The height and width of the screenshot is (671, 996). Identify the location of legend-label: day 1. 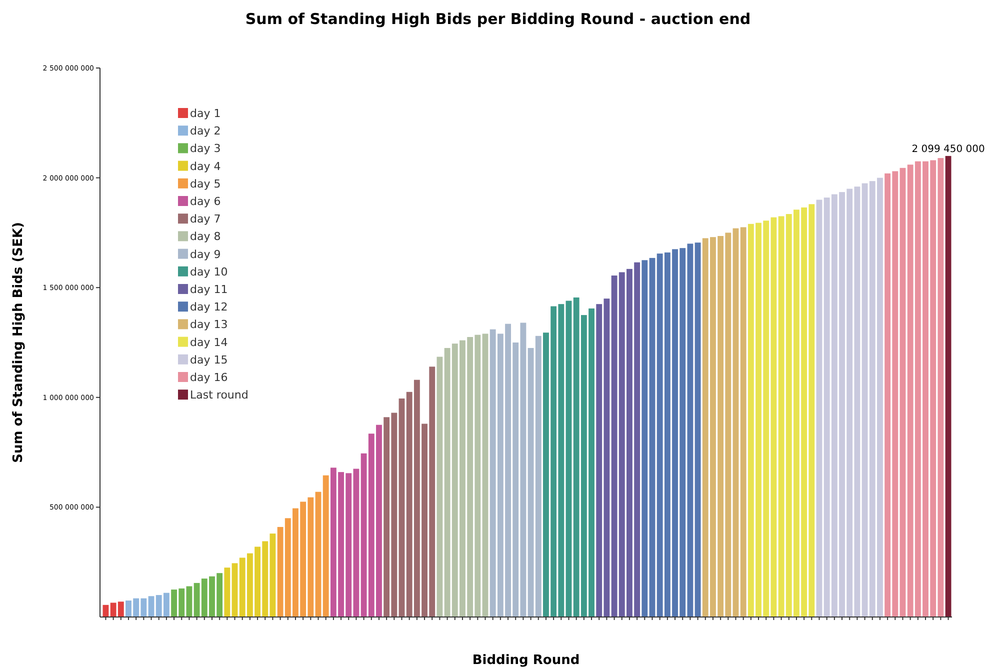
(205, 113).